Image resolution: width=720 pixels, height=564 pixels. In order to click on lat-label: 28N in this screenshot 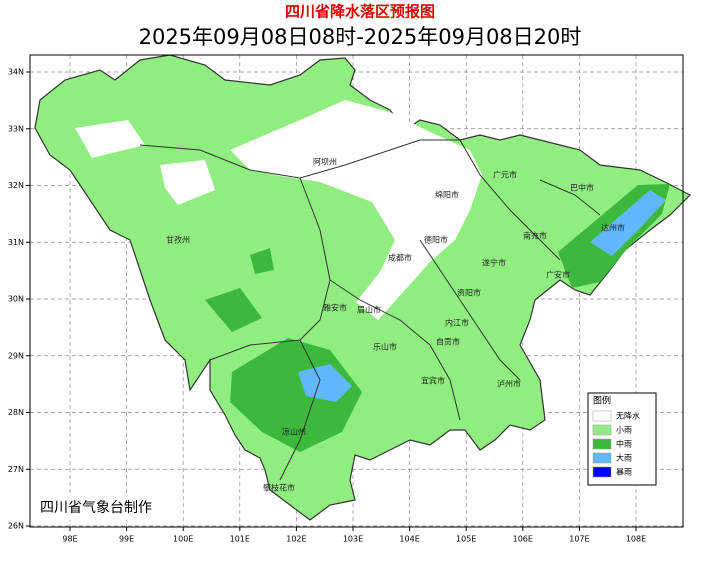, I will do `click(16, 412)`.